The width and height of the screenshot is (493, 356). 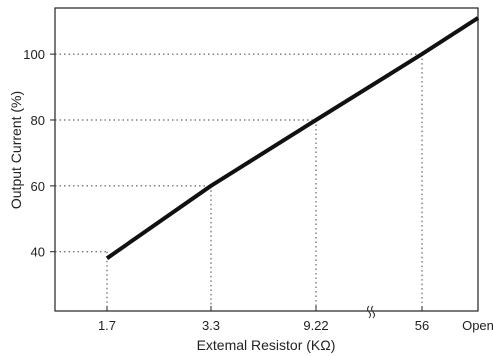 I want to click on y-tick-label: 100, so click(x=34, y=54).